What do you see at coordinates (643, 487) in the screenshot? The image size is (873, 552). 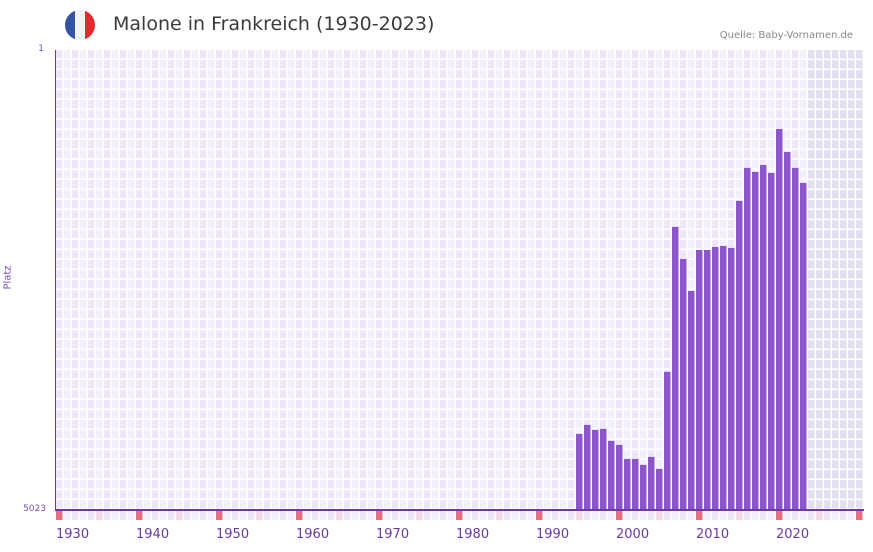 I see `bar-2001` at bounding box center [643, 487].